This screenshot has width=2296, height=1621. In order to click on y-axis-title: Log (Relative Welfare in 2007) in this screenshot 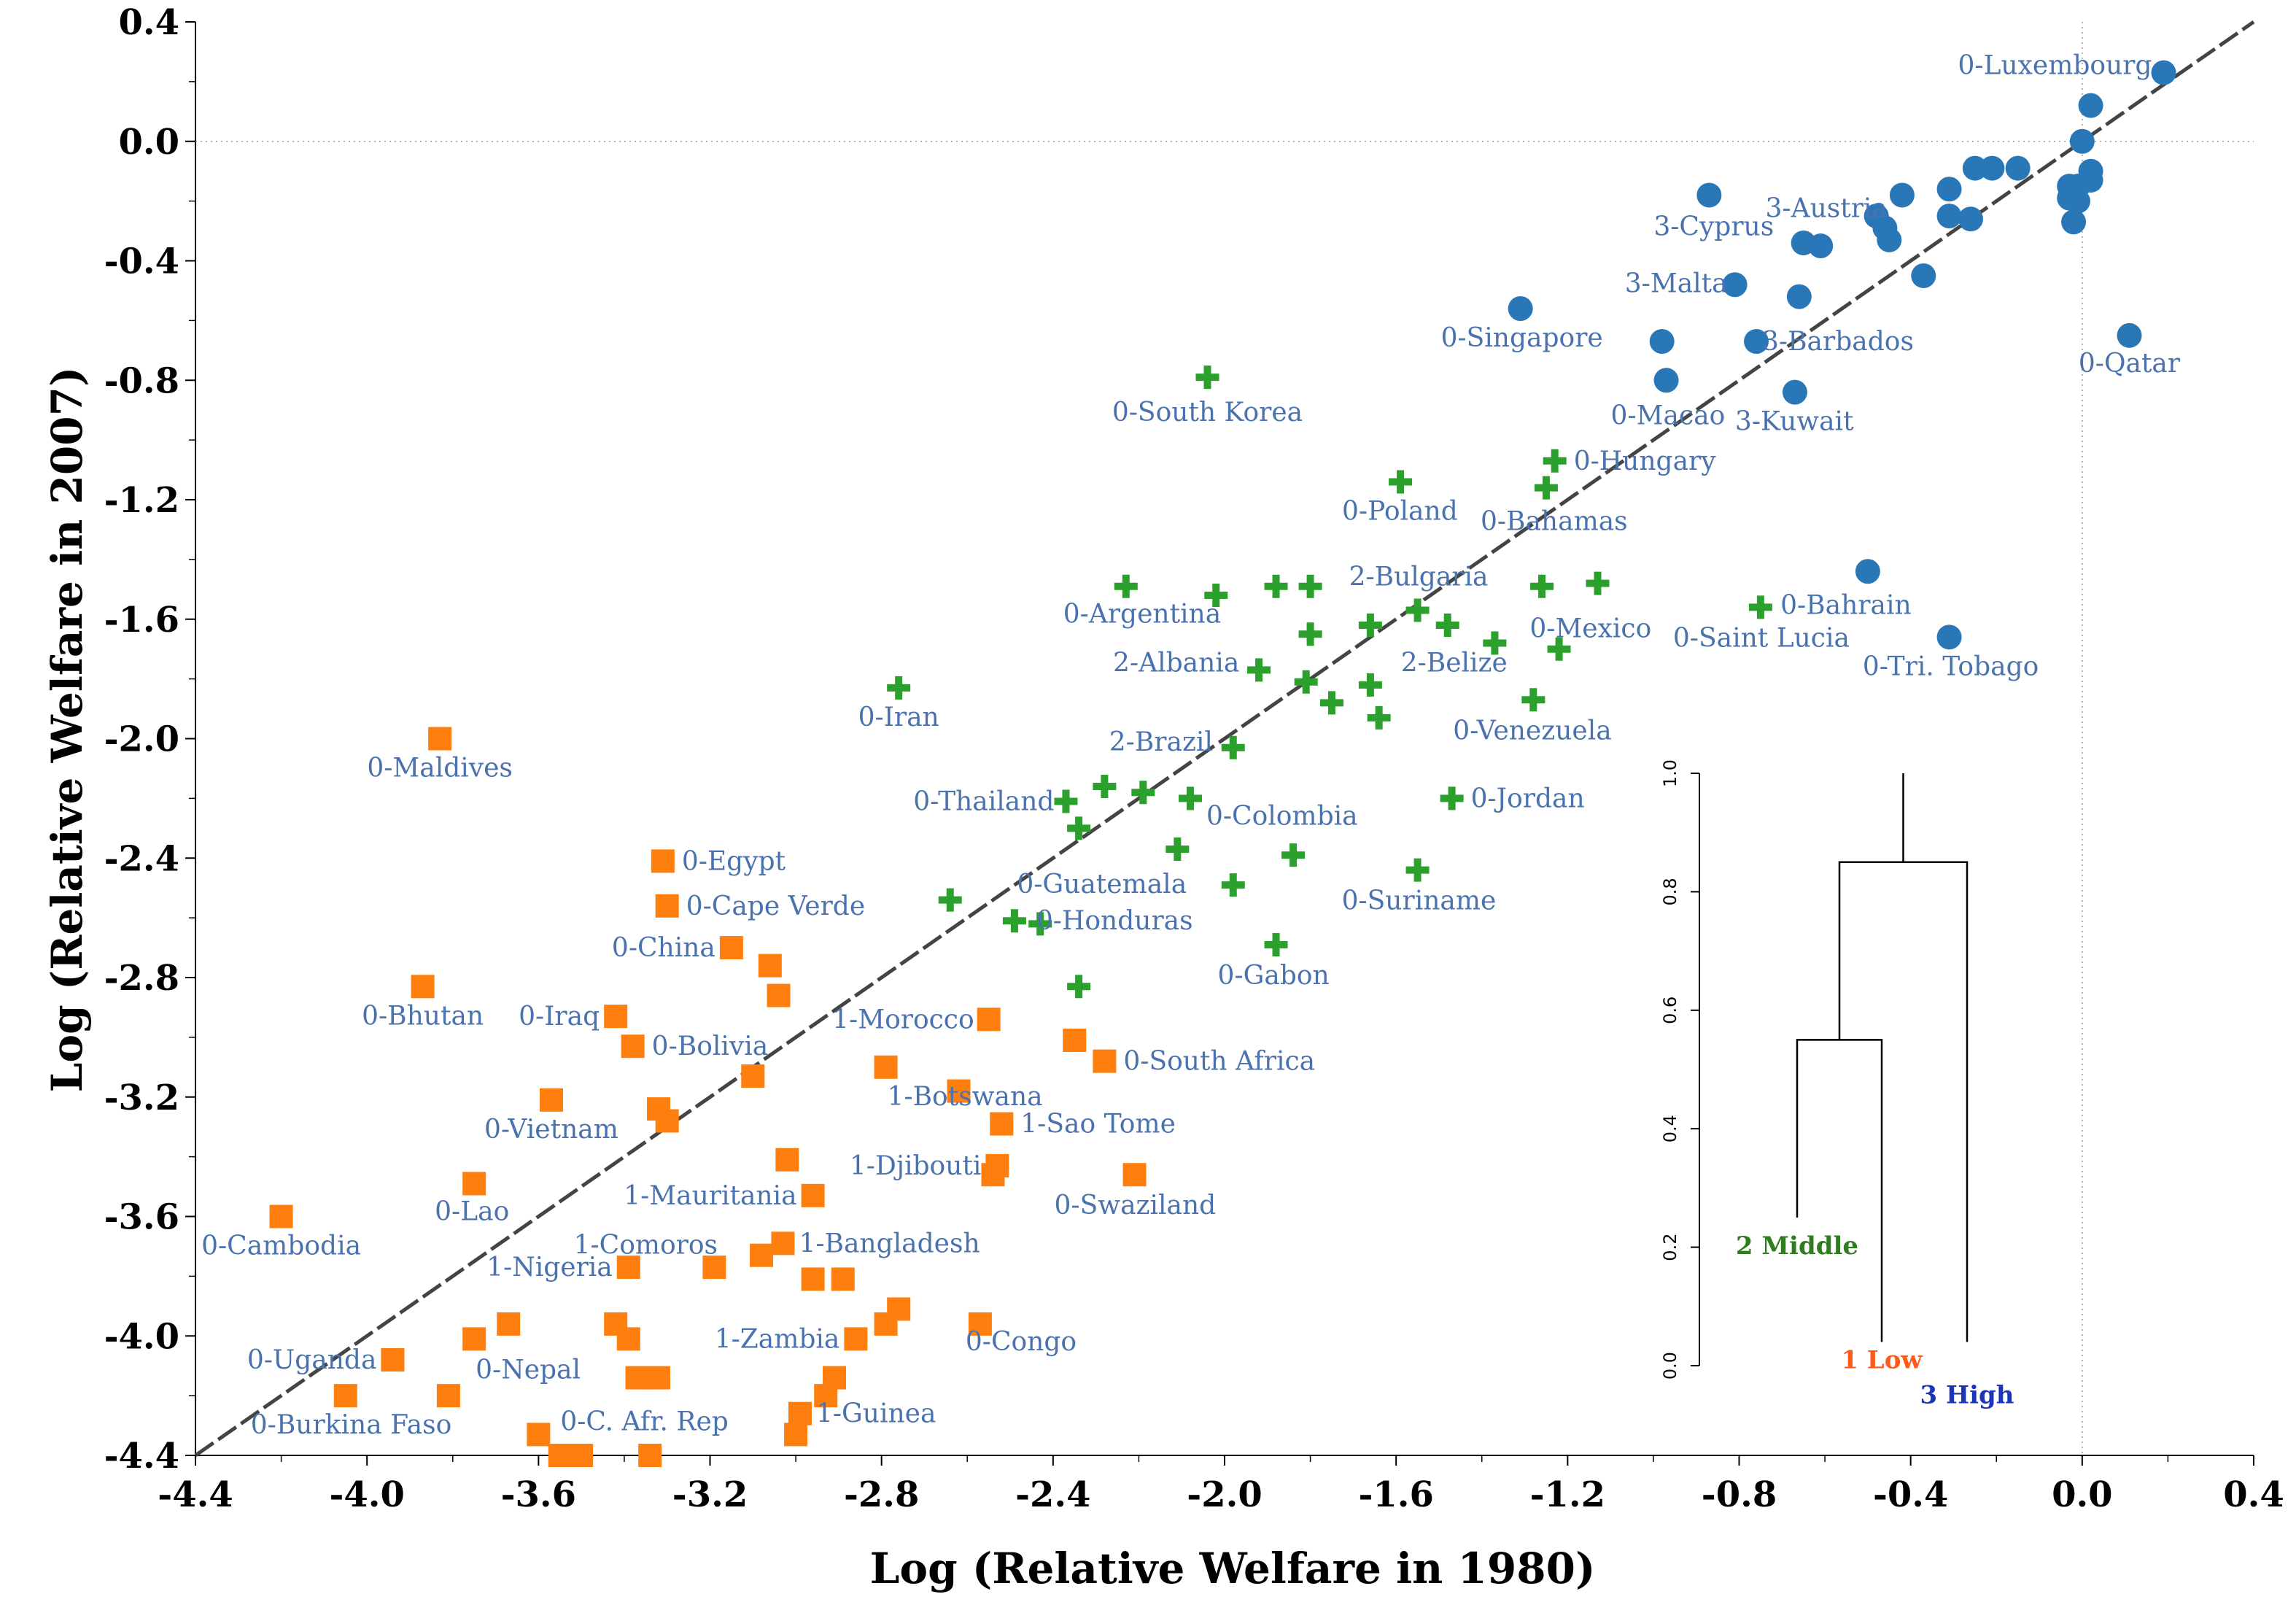, I will do `click(67, 730)`.